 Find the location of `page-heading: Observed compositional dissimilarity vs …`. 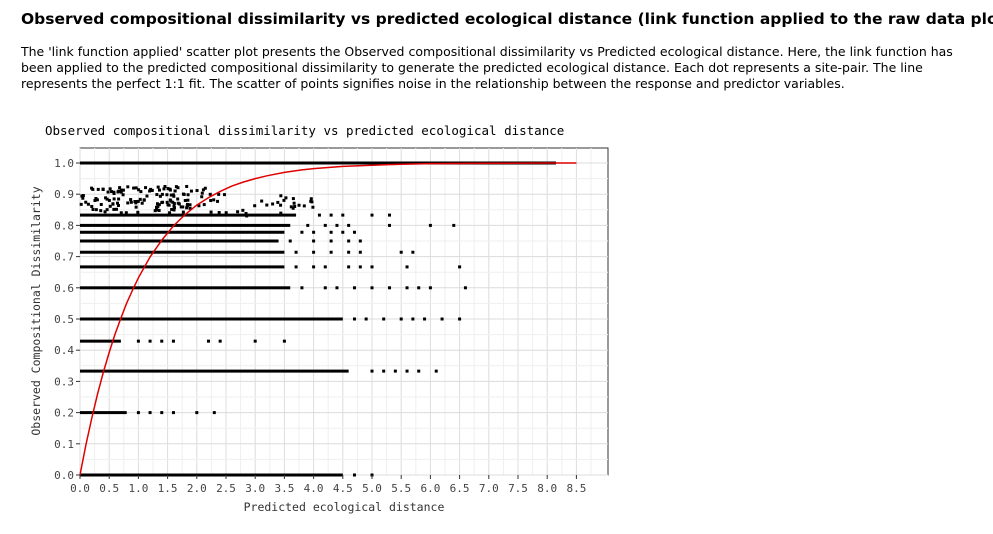

page-heading: Observed compositional dissimilarity vs … is located at coordinates (507, 19).